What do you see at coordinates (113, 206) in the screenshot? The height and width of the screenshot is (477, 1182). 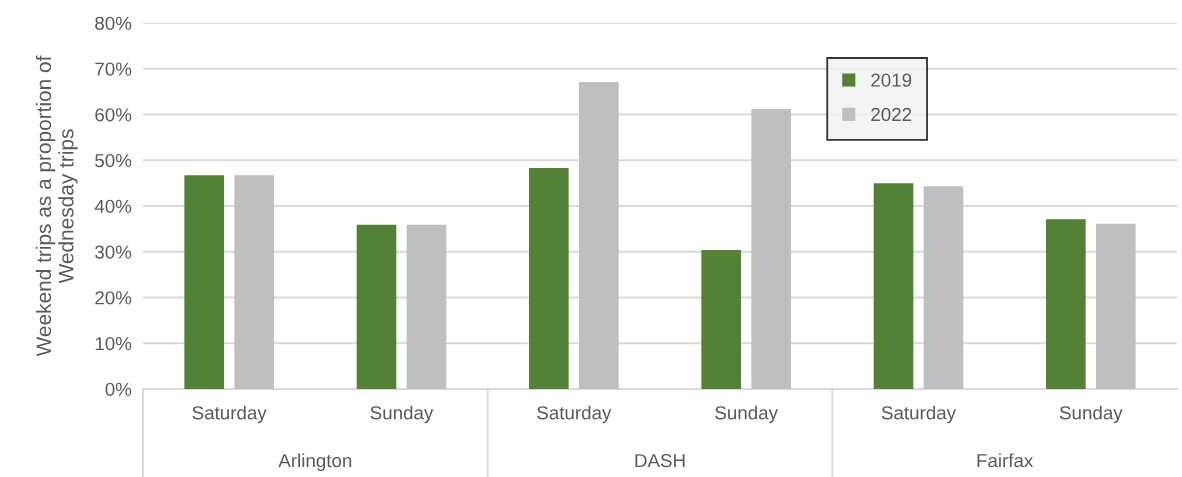 I see `y-tick-label: 40%` at bounding box center [113, 206].